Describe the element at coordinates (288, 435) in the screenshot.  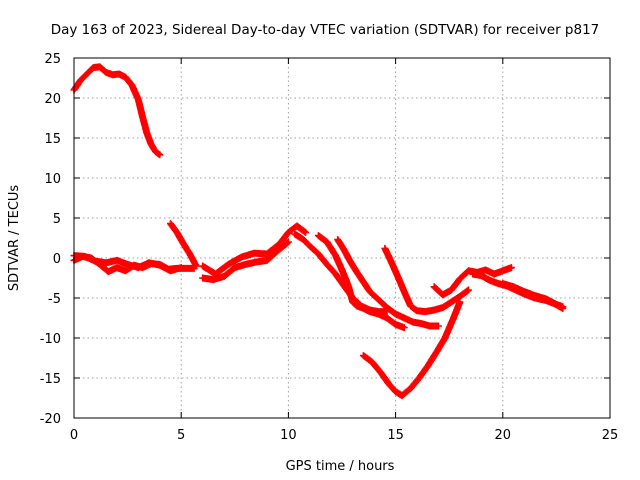
I see `x-tick-label: 10` at that location.